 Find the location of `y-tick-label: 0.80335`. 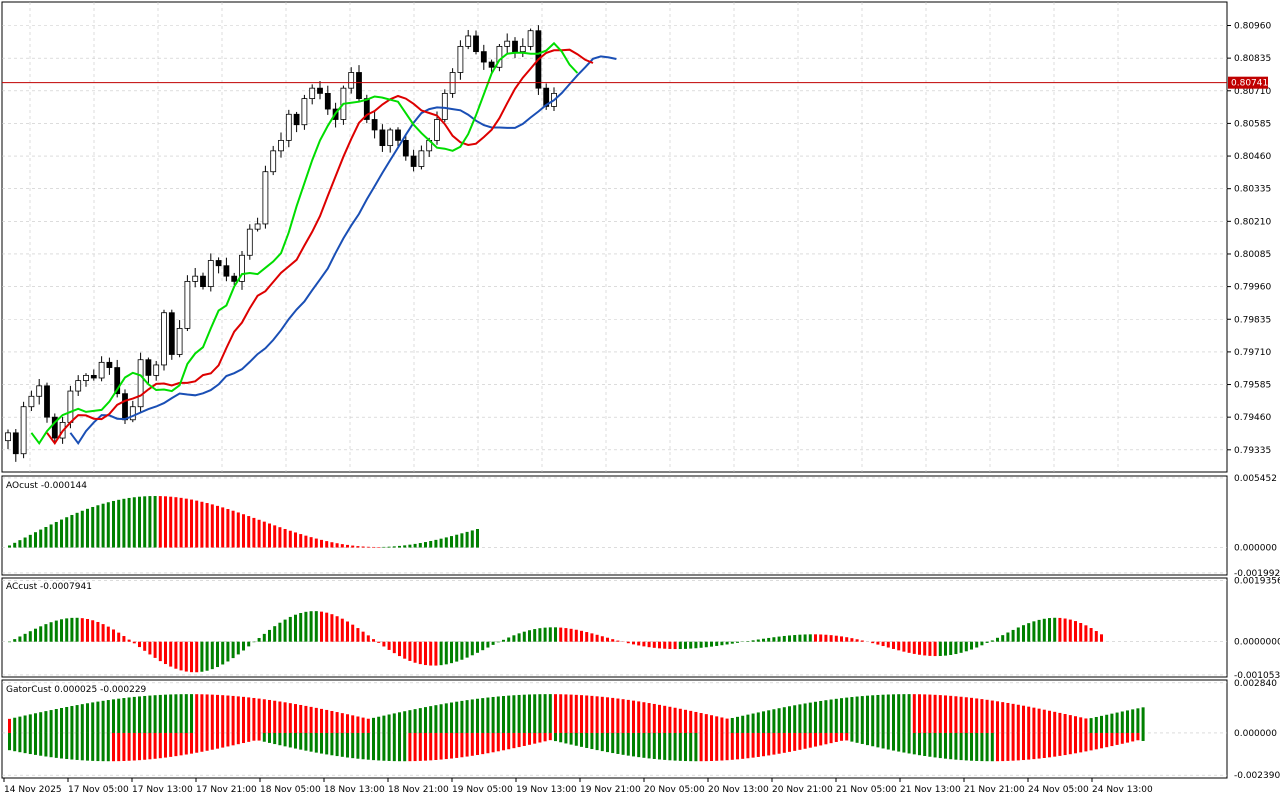

y-tick-label: 0.80335 is located at coordinates (1252, 190).